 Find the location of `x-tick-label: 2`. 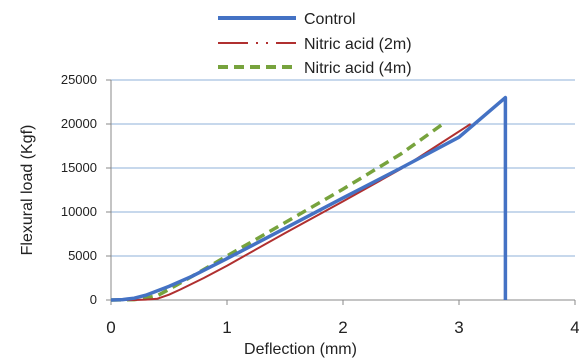

x-tick-label: 2 is located at coordinates (342, 327).